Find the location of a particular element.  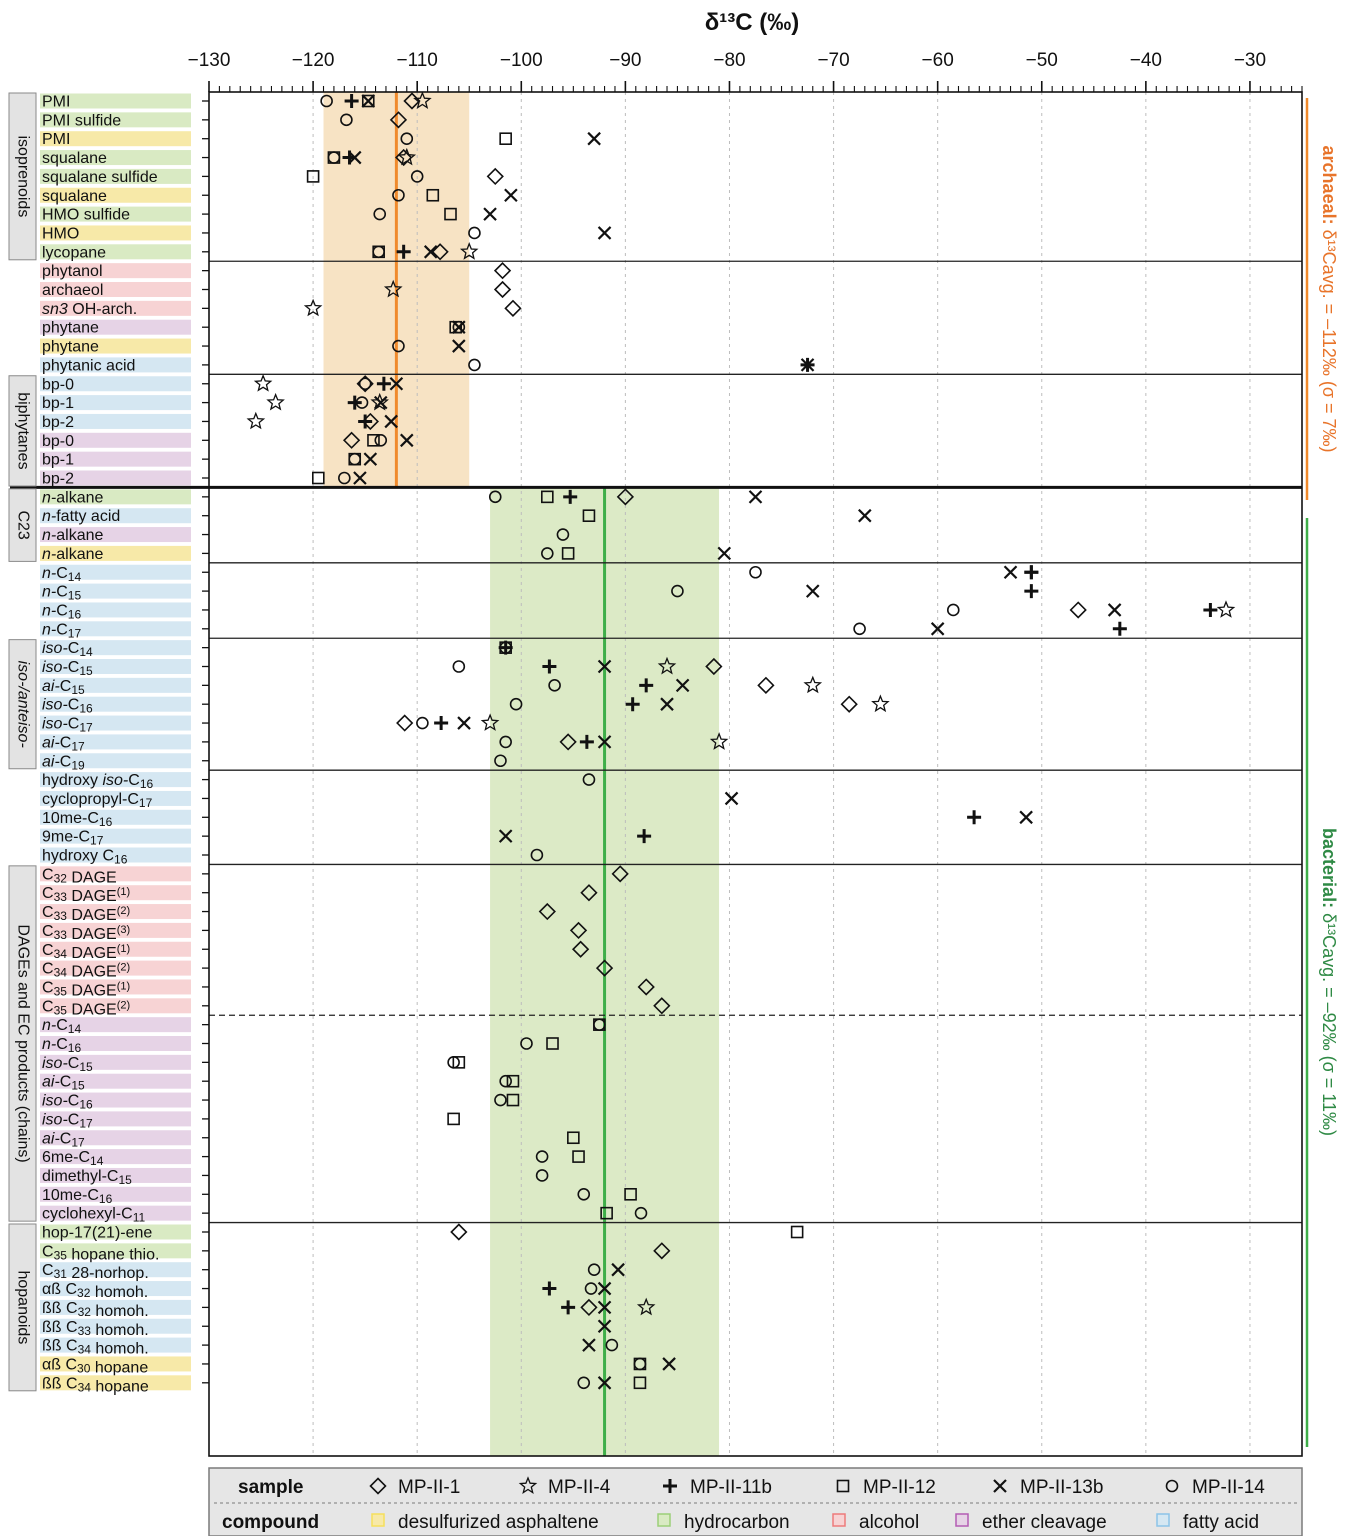

group-box is located at coordinates (22, 1307).